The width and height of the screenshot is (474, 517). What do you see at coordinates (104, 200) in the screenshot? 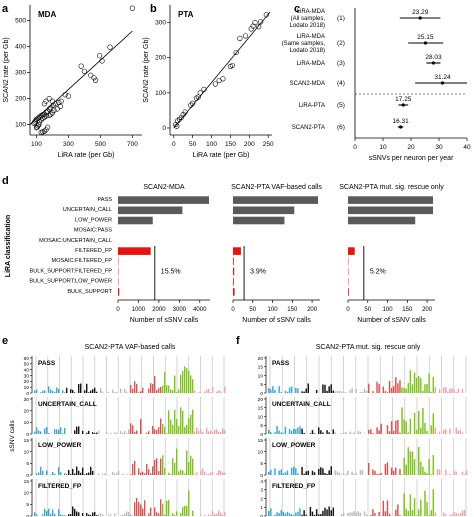
I see `category-label: PASS` at bounding box center [104, 200].